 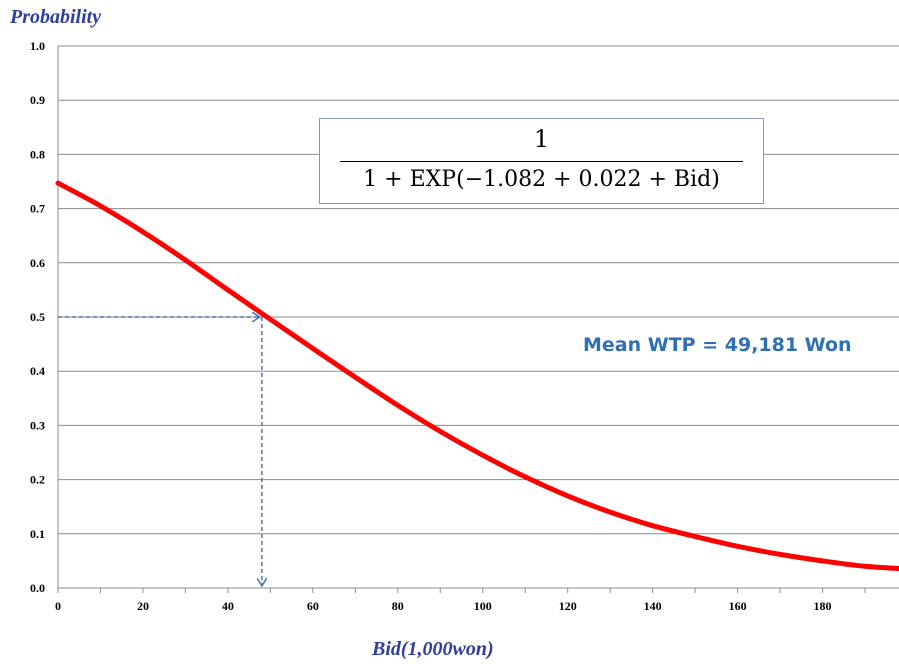 I want to click on x-tick-label: 100, so click(x=483, y=606).